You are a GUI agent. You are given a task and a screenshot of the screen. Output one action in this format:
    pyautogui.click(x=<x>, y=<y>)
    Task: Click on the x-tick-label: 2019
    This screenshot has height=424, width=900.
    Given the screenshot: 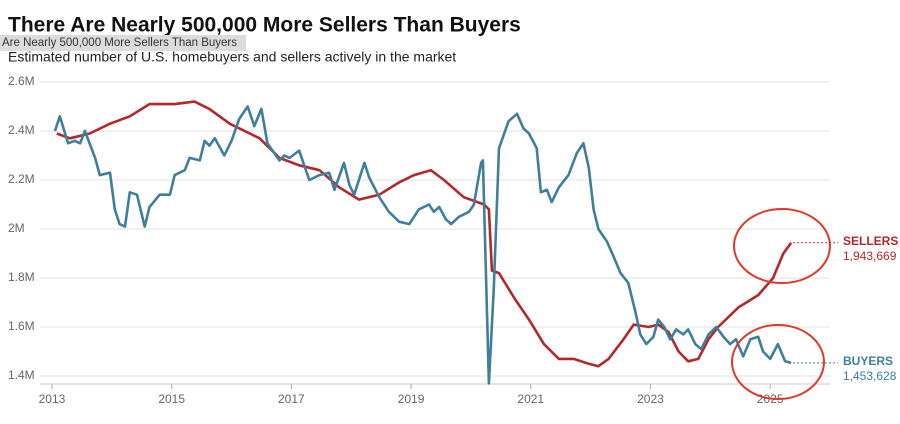 What is the action you would take?
    pyautogui.click(x=411, y=399)
    